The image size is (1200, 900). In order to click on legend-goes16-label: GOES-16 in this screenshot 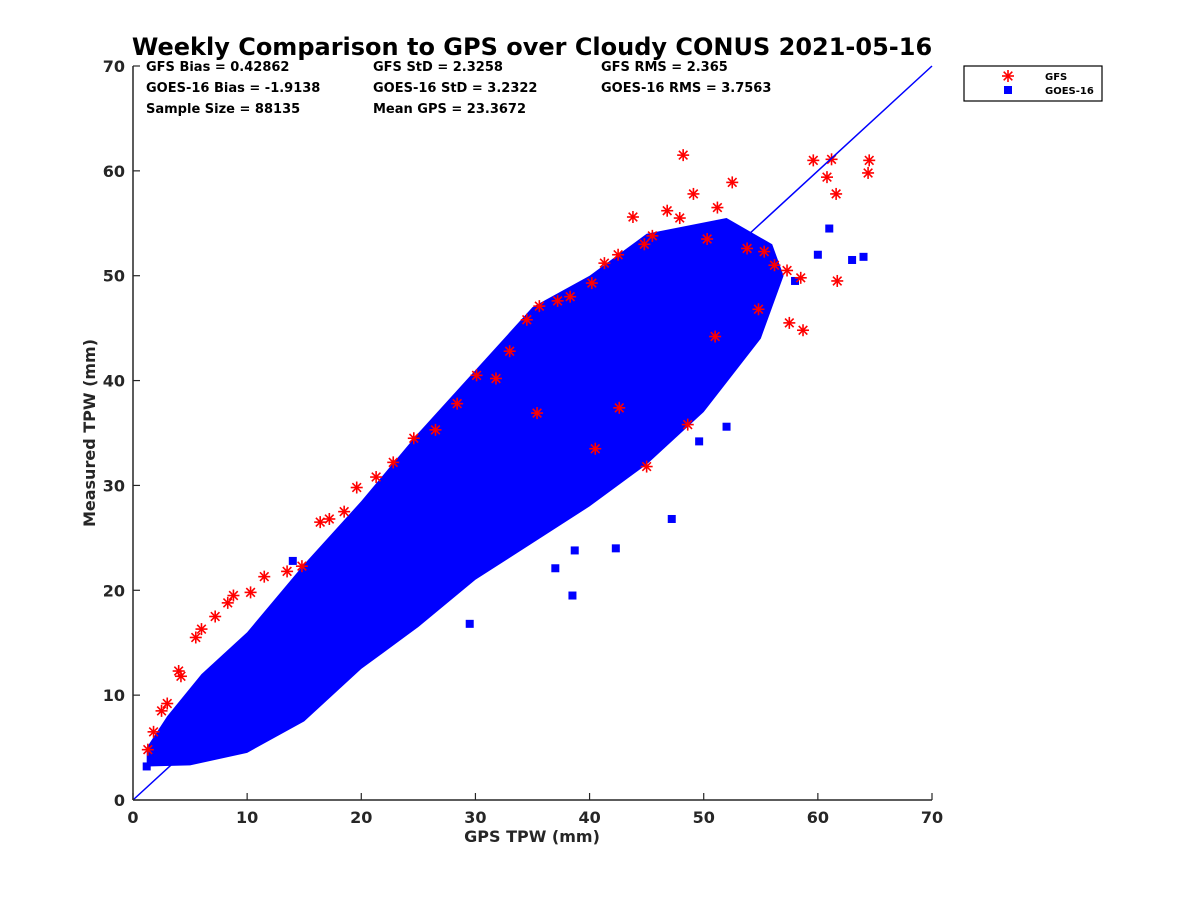, I will do `click(1069, 91)`.